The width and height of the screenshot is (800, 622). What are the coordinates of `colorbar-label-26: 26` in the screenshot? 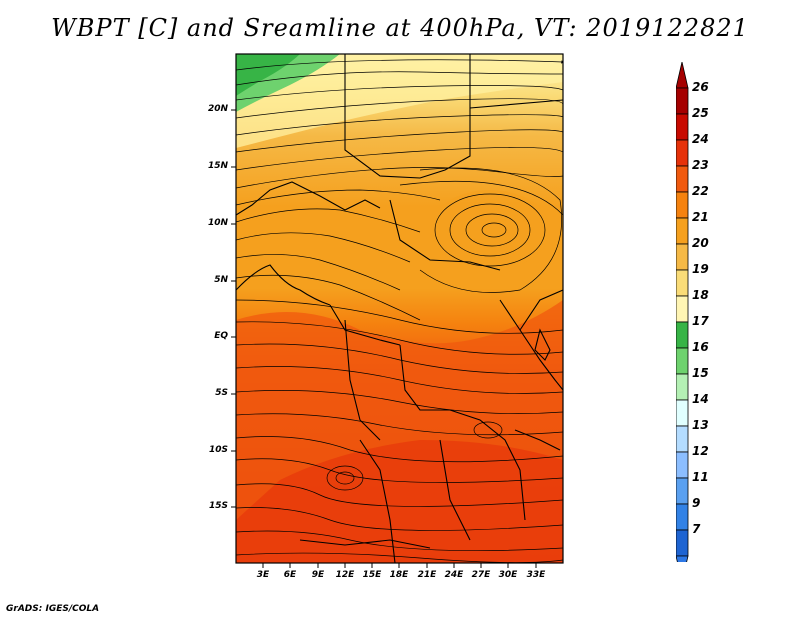 It's located at (700, 87).